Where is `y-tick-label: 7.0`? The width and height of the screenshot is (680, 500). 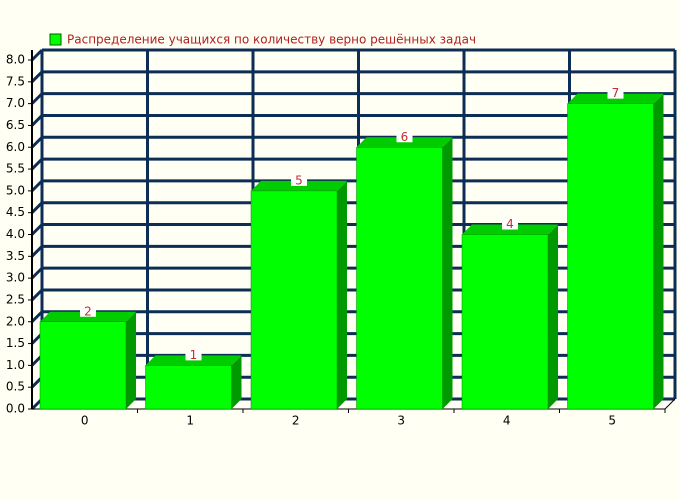 y-tick-label: 7.0 is located at coordinates (15, 103).